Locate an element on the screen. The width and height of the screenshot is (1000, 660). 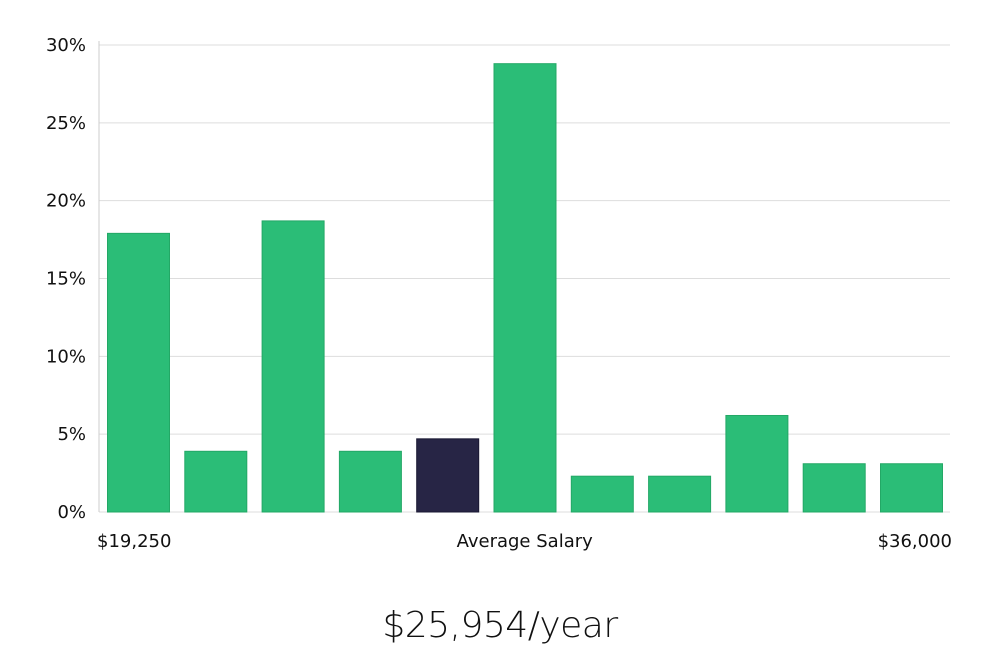
bar-average-salary is located at coordinates (448, 475).